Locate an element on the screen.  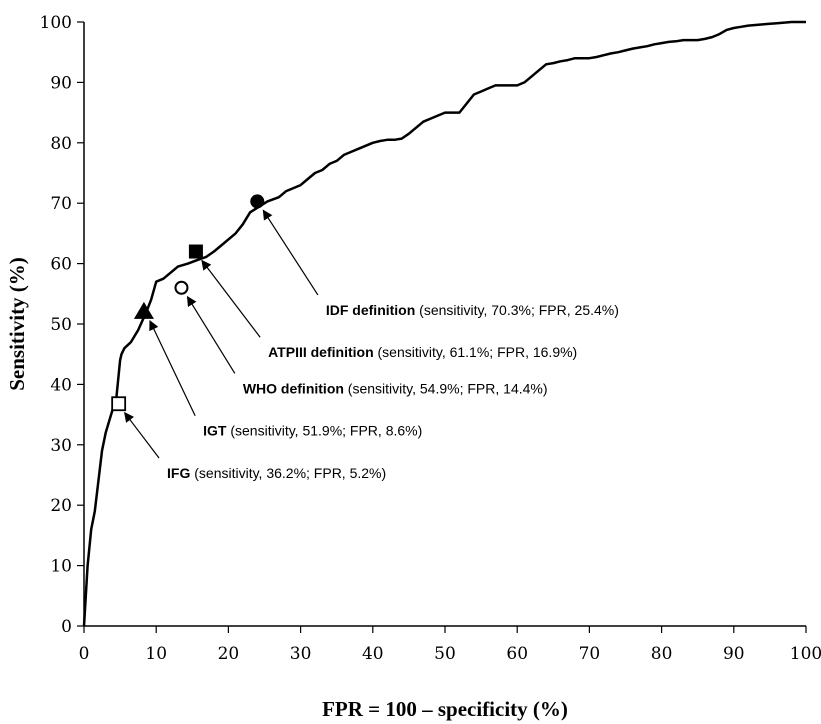
marker-filled-triangle is located at coordinates (143, 310).